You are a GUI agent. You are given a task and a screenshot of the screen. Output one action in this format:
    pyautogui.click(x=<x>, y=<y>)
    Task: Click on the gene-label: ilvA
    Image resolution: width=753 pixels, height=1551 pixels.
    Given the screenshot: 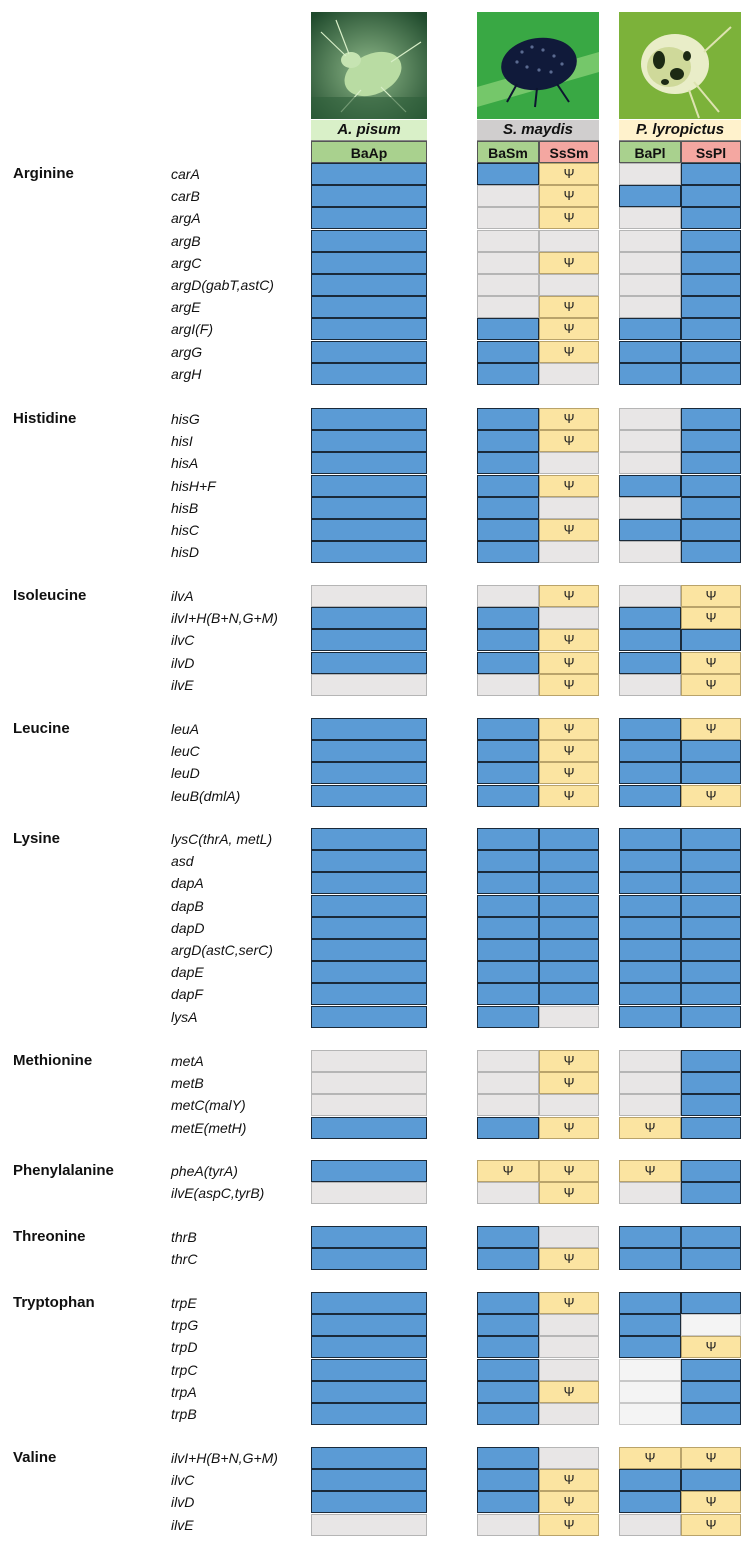 What is the action you would take?
    pyautogui.click(x=182, y=596)
    